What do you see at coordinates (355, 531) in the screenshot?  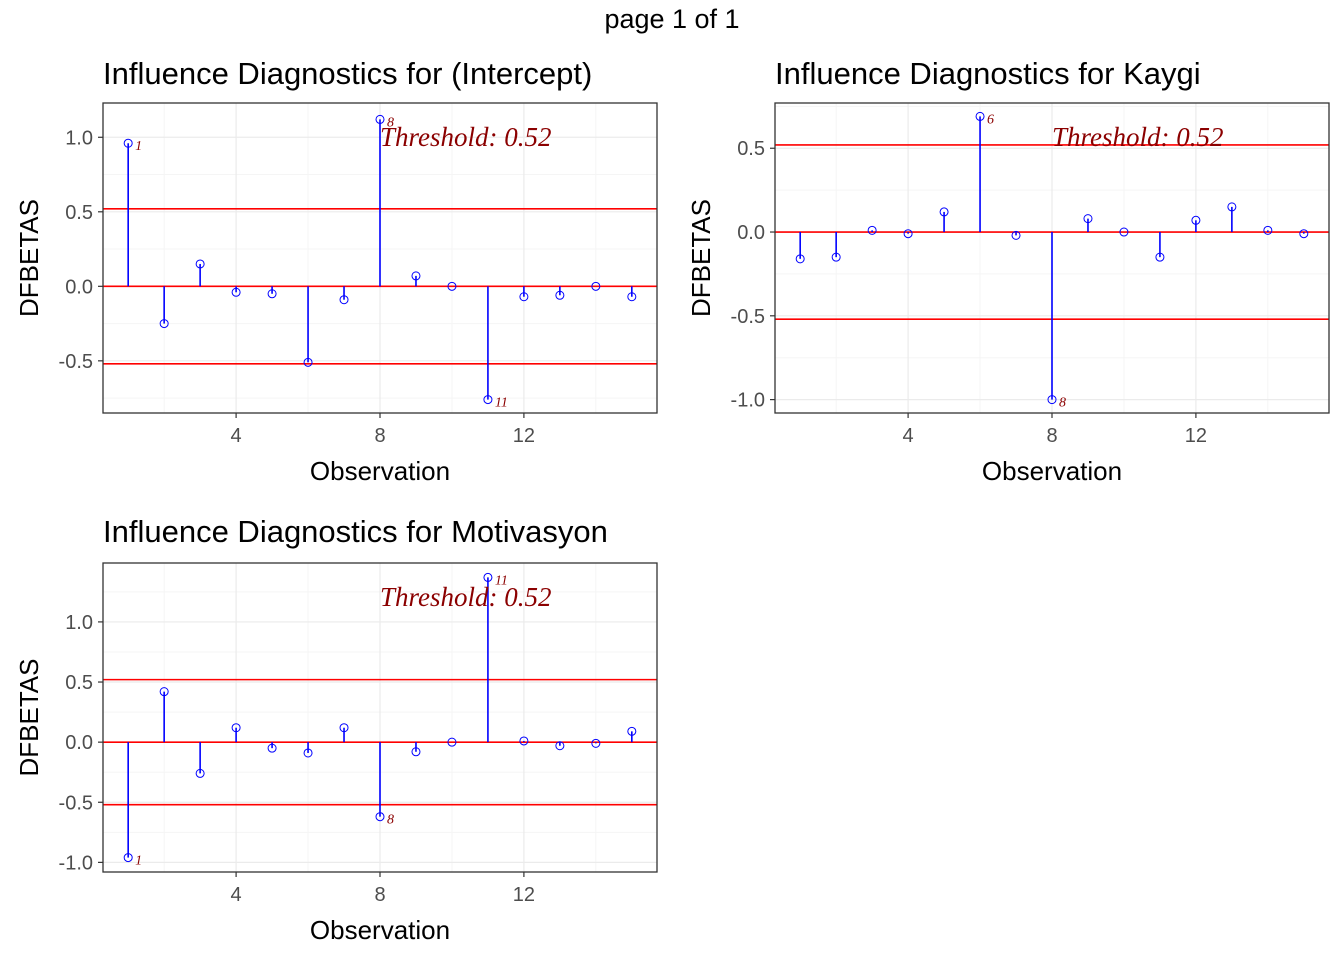 I see `chart-title: Influence Diagnostics for Motivasyon` at bounding box center [355, 531].